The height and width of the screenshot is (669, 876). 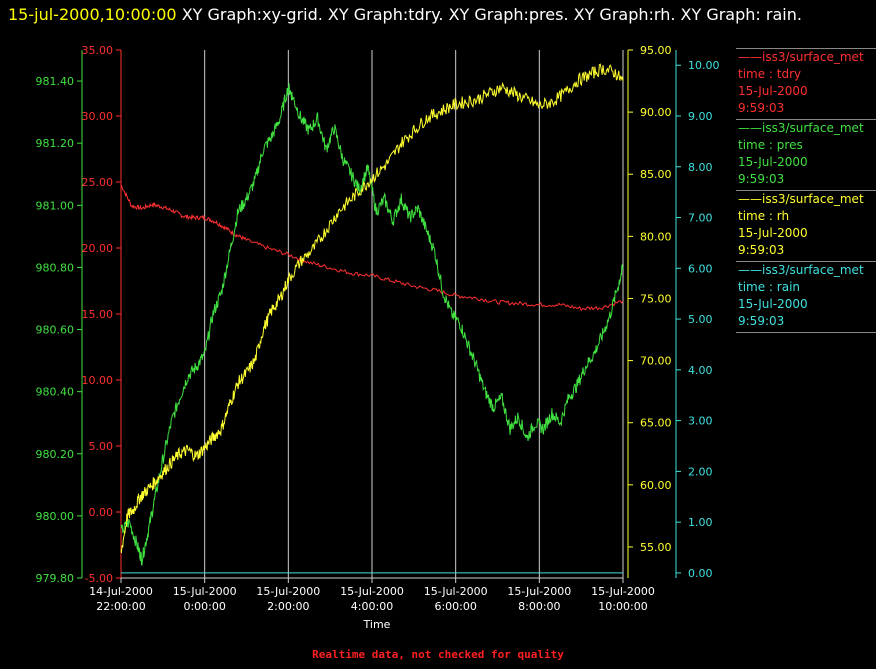 I want to click on rh-tick-label: 60.00, so click(x=656, y=485).